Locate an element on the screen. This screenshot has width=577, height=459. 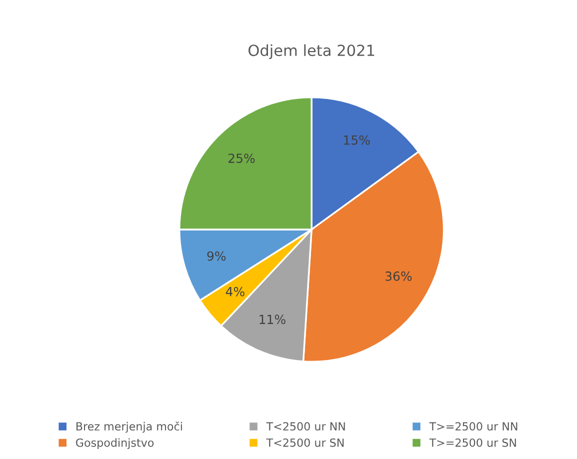
data-label: 11% is located at coordinates (273, 319).